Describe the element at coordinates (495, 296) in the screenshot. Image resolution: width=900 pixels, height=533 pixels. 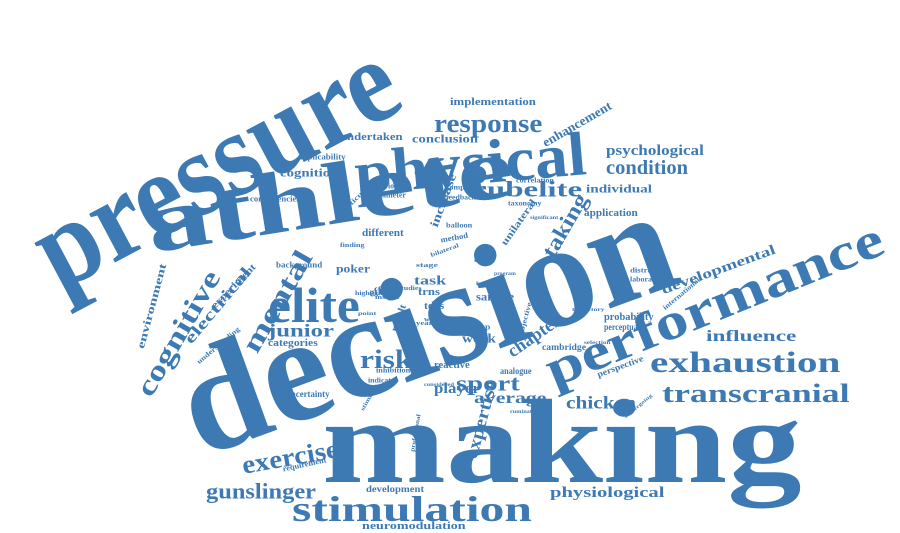
I see `word-sample: sample` at that location.